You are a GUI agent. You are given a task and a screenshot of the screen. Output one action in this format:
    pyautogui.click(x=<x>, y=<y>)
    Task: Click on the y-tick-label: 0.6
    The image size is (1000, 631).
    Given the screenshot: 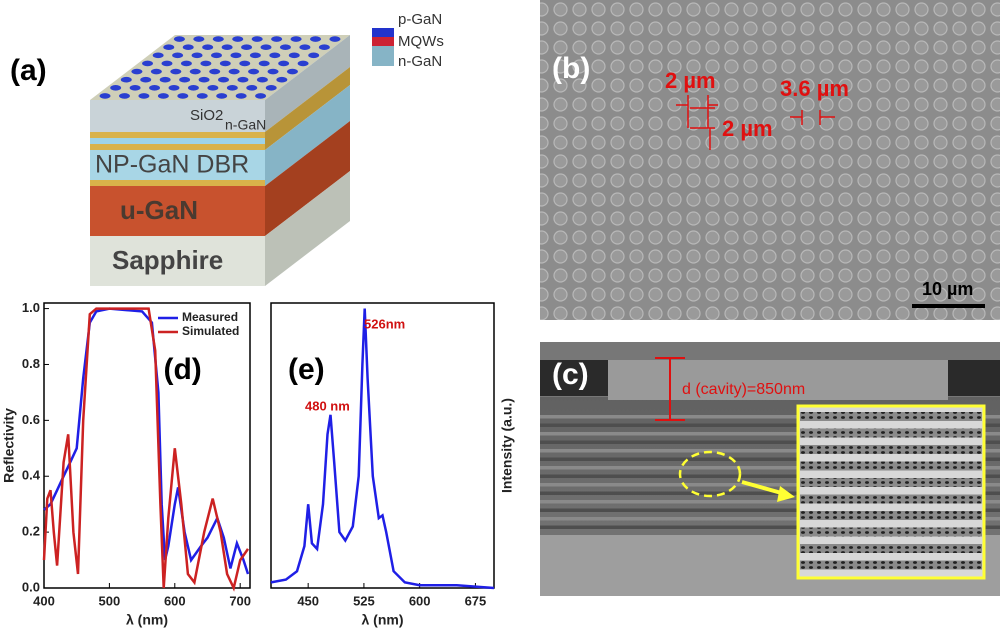 What is the action you would take?
    pyautogui.click(x=31, y=419)
    